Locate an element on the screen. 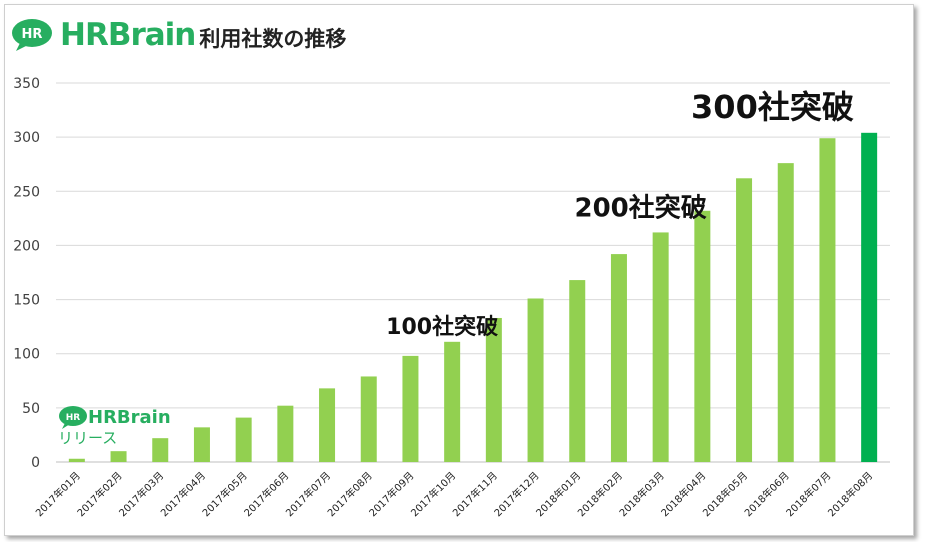  annotation-label: 200社突破 is located at coordinates (641, 207).